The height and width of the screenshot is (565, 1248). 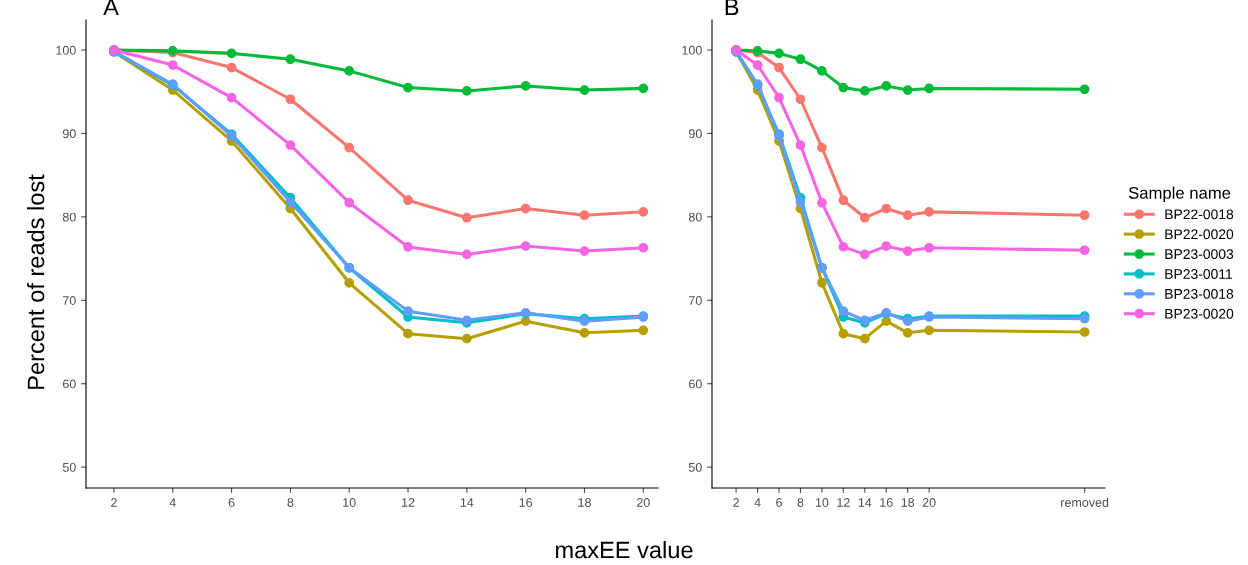 What do you see at coordinates (1199, 254) in the screenshot?
I see `legend-label: BP23-0003` at bounding box center [1199, 254].